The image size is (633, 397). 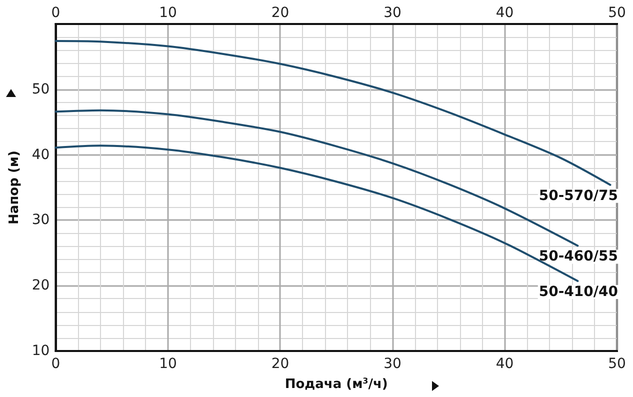 What do you see at coordinates (41, 220) in the screenshot?
I see `y-tick-label: 30` at bounding box center [41, 220].